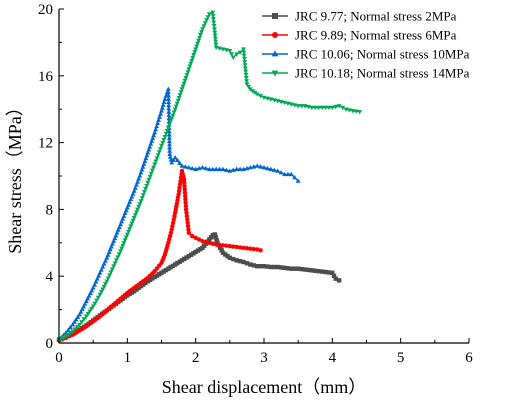 The width and height of the screenshot is (512, 405). Describe the element at coordinates (366, 73) in the screenshot. I see `legend-item: JRC 10.18; Normal stress 14MPa` at that location.